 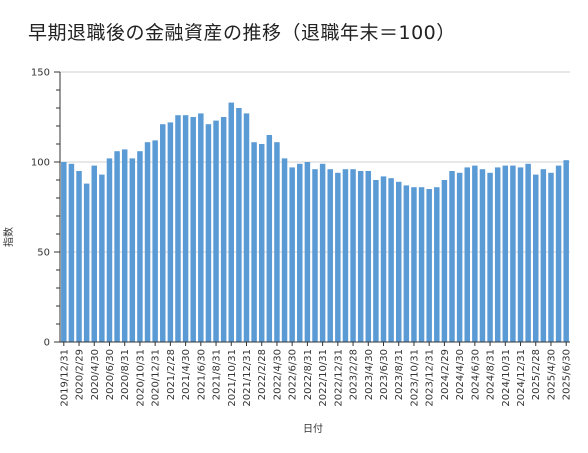 What do you see at coordinates (262, 374) in the screenshot?
I see `x-tick-label: 2022/2/28` at bounding box center [262, 374].